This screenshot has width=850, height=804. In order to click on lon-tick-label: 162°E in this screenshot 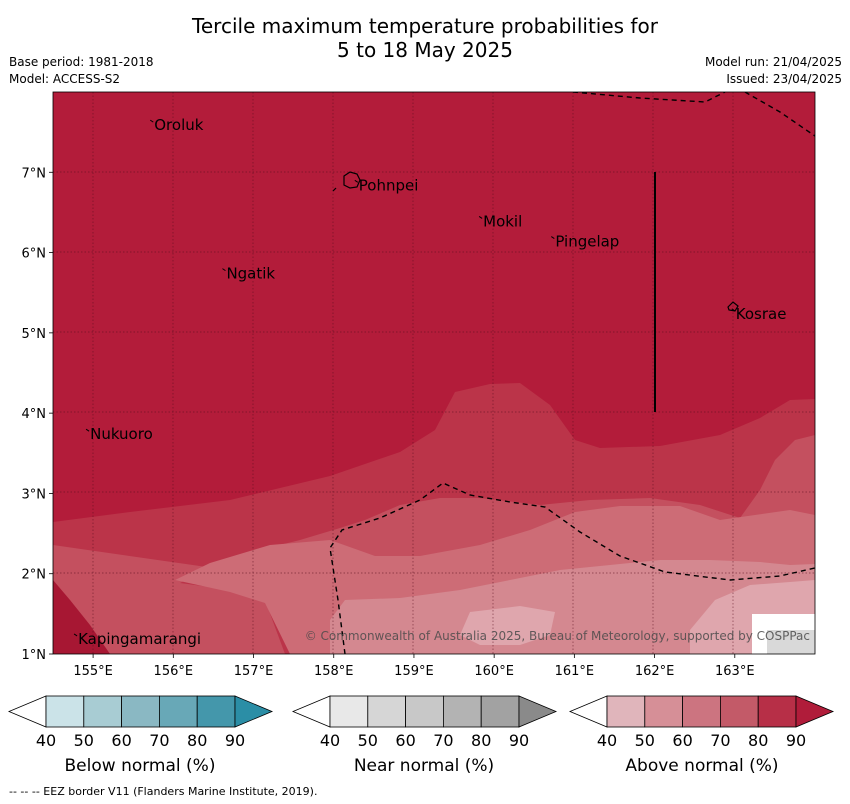, I will do `click(655, 671)`.